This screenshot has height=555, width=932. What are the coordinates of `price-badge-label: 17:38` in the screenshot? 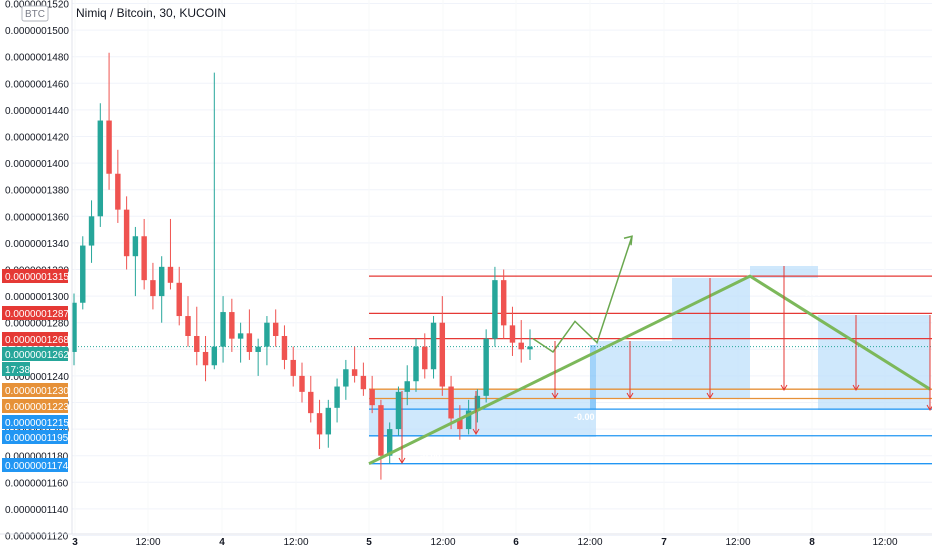 It's located at (17, 370).